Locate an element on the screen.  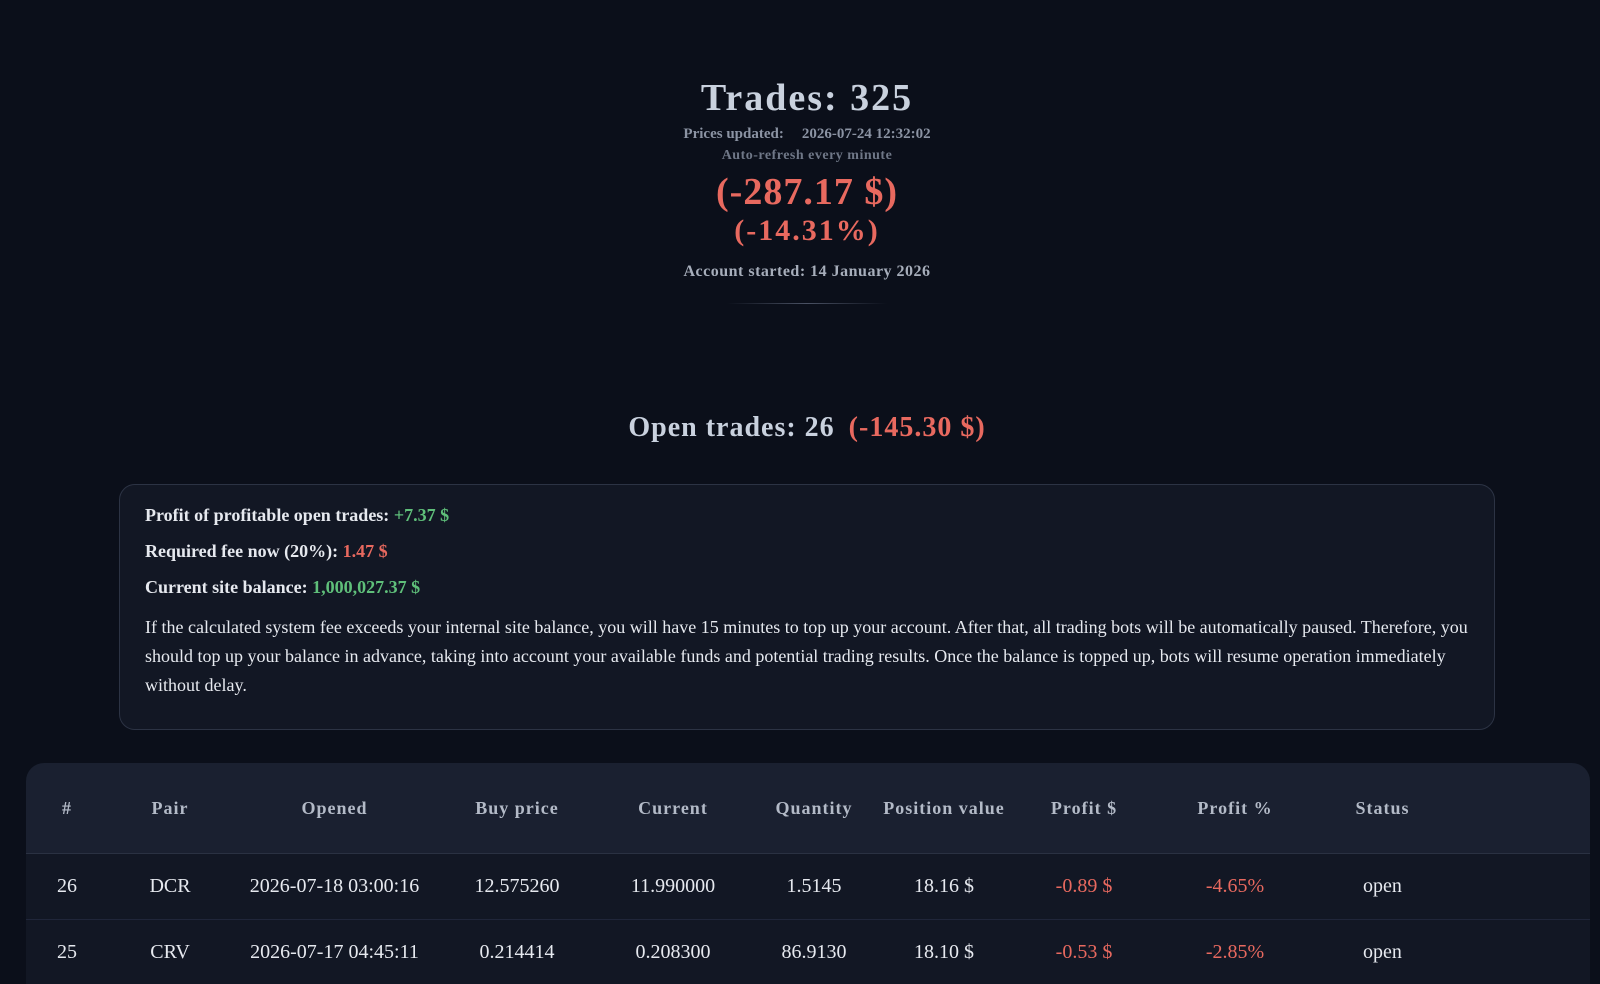
separator is located at coordinates (807, 303).